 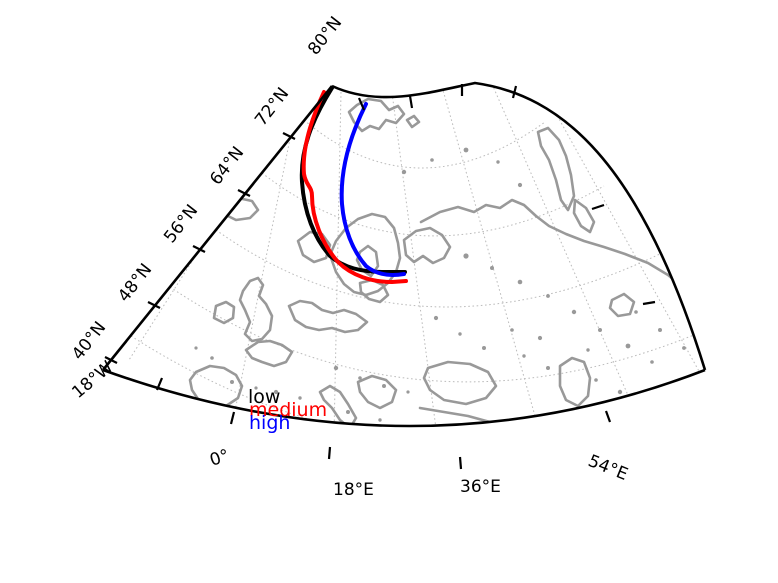 I want to click on lon-label-0: 0°, so click(x=219, y=458).